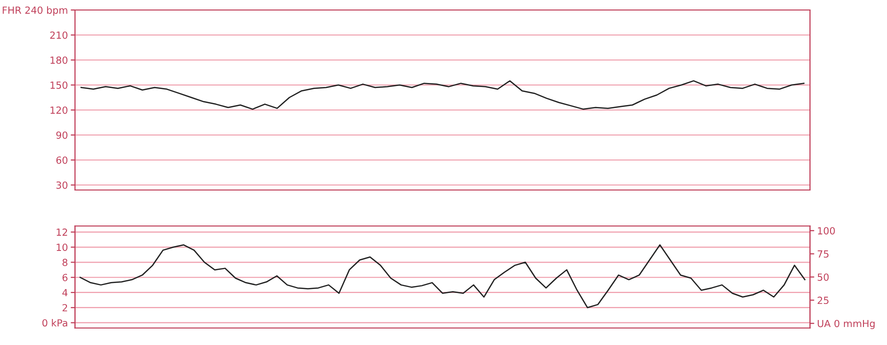 The image size is (887, 345). Describe the element at coordinates (59, 85) in the screenshot. I see `y-tick-label: 150` at that location.